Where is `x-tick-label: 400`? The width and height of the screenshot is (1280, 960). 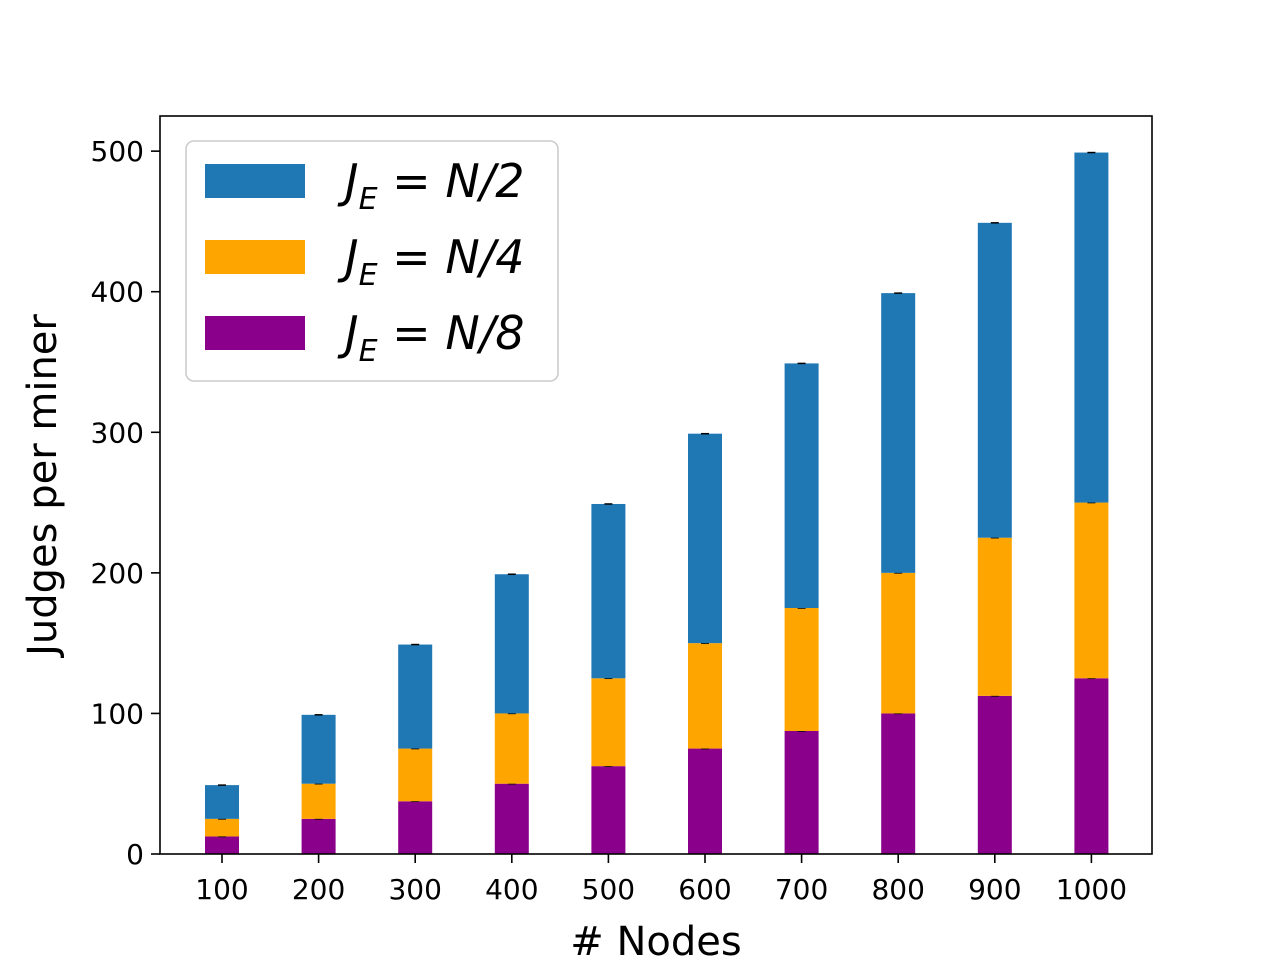 x-tick-label: 400 is located at coordinates (511, 889).